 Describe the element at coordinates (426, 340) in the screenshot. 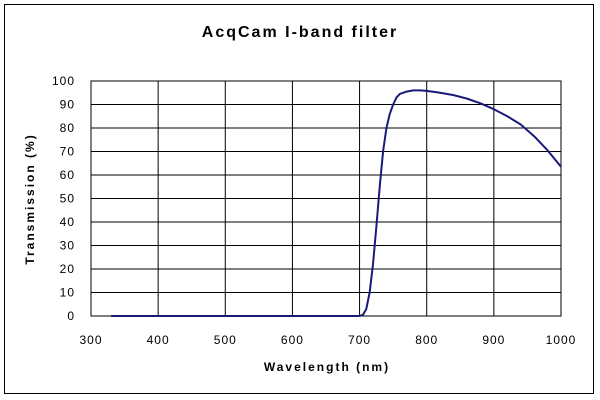

I see `x-tick-label: 800` at that location.